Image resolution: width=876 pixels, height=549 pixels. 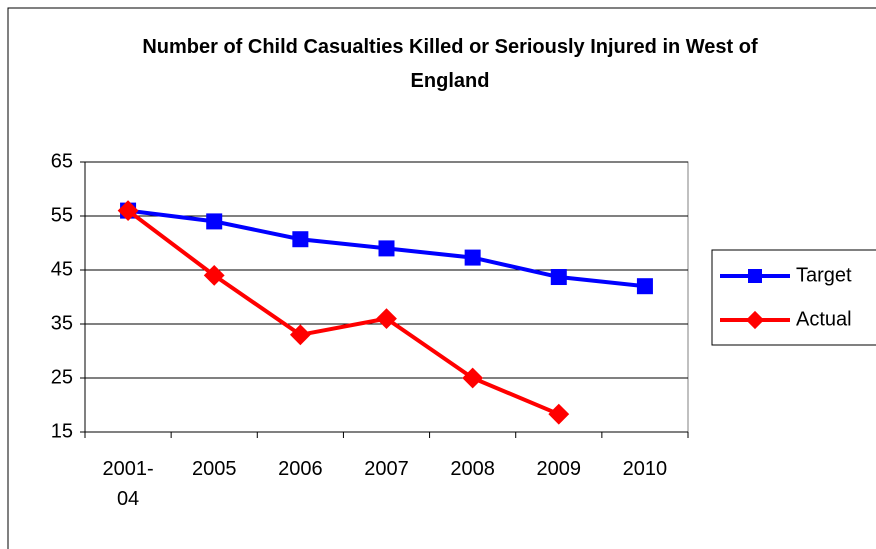 I want to click on x-tick-label: 2007, so click(x=386, y=469).